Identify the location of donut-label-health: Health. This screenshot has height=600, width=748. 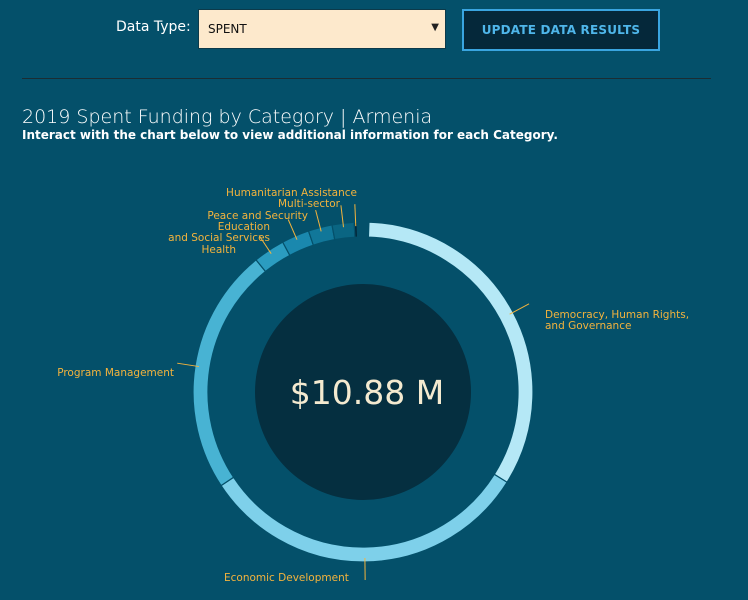
(219, 250).